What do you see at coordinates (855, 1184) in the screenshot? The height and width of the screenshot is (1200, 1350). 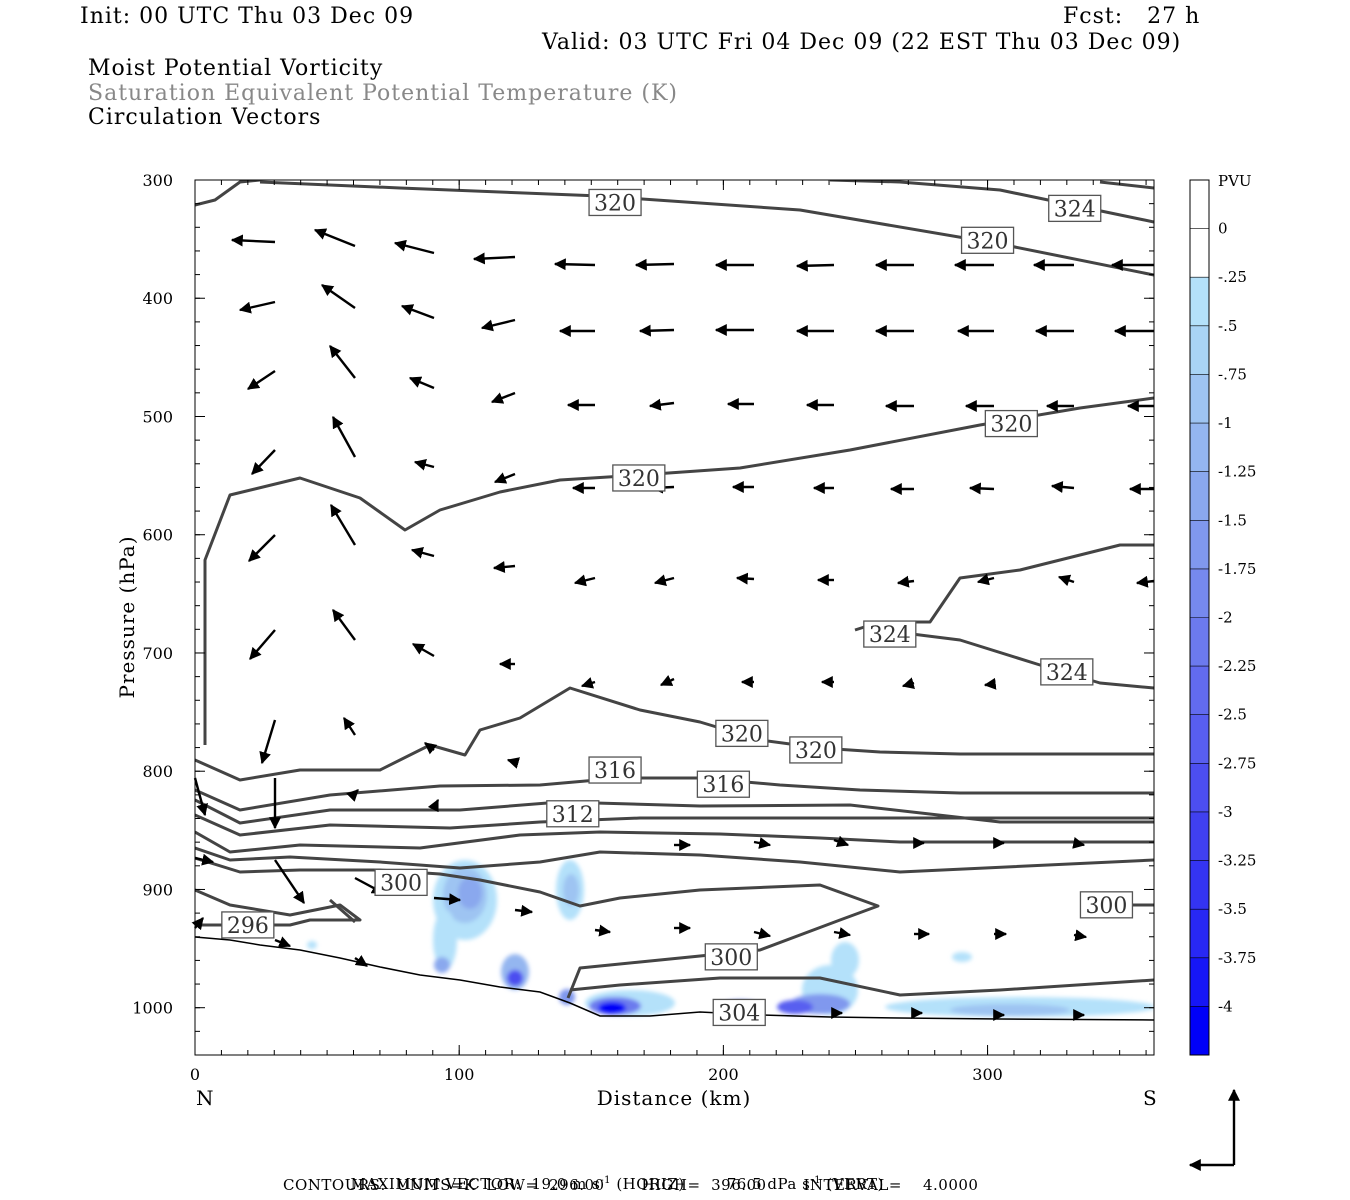 I see `max-vert-tag: (VERT)` at bounding box center [855, 1184].